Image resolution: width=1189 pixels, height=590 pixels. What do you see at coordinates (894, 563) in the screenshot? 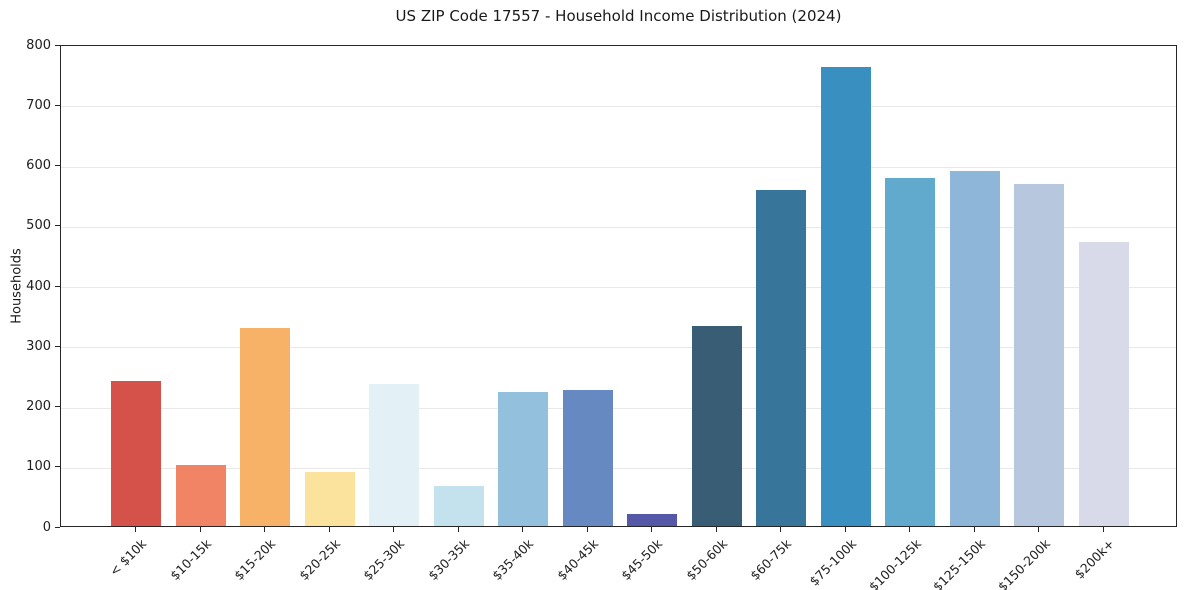
I see `x-tick-label-12: $100-125k` at bounding box center [894, 563].